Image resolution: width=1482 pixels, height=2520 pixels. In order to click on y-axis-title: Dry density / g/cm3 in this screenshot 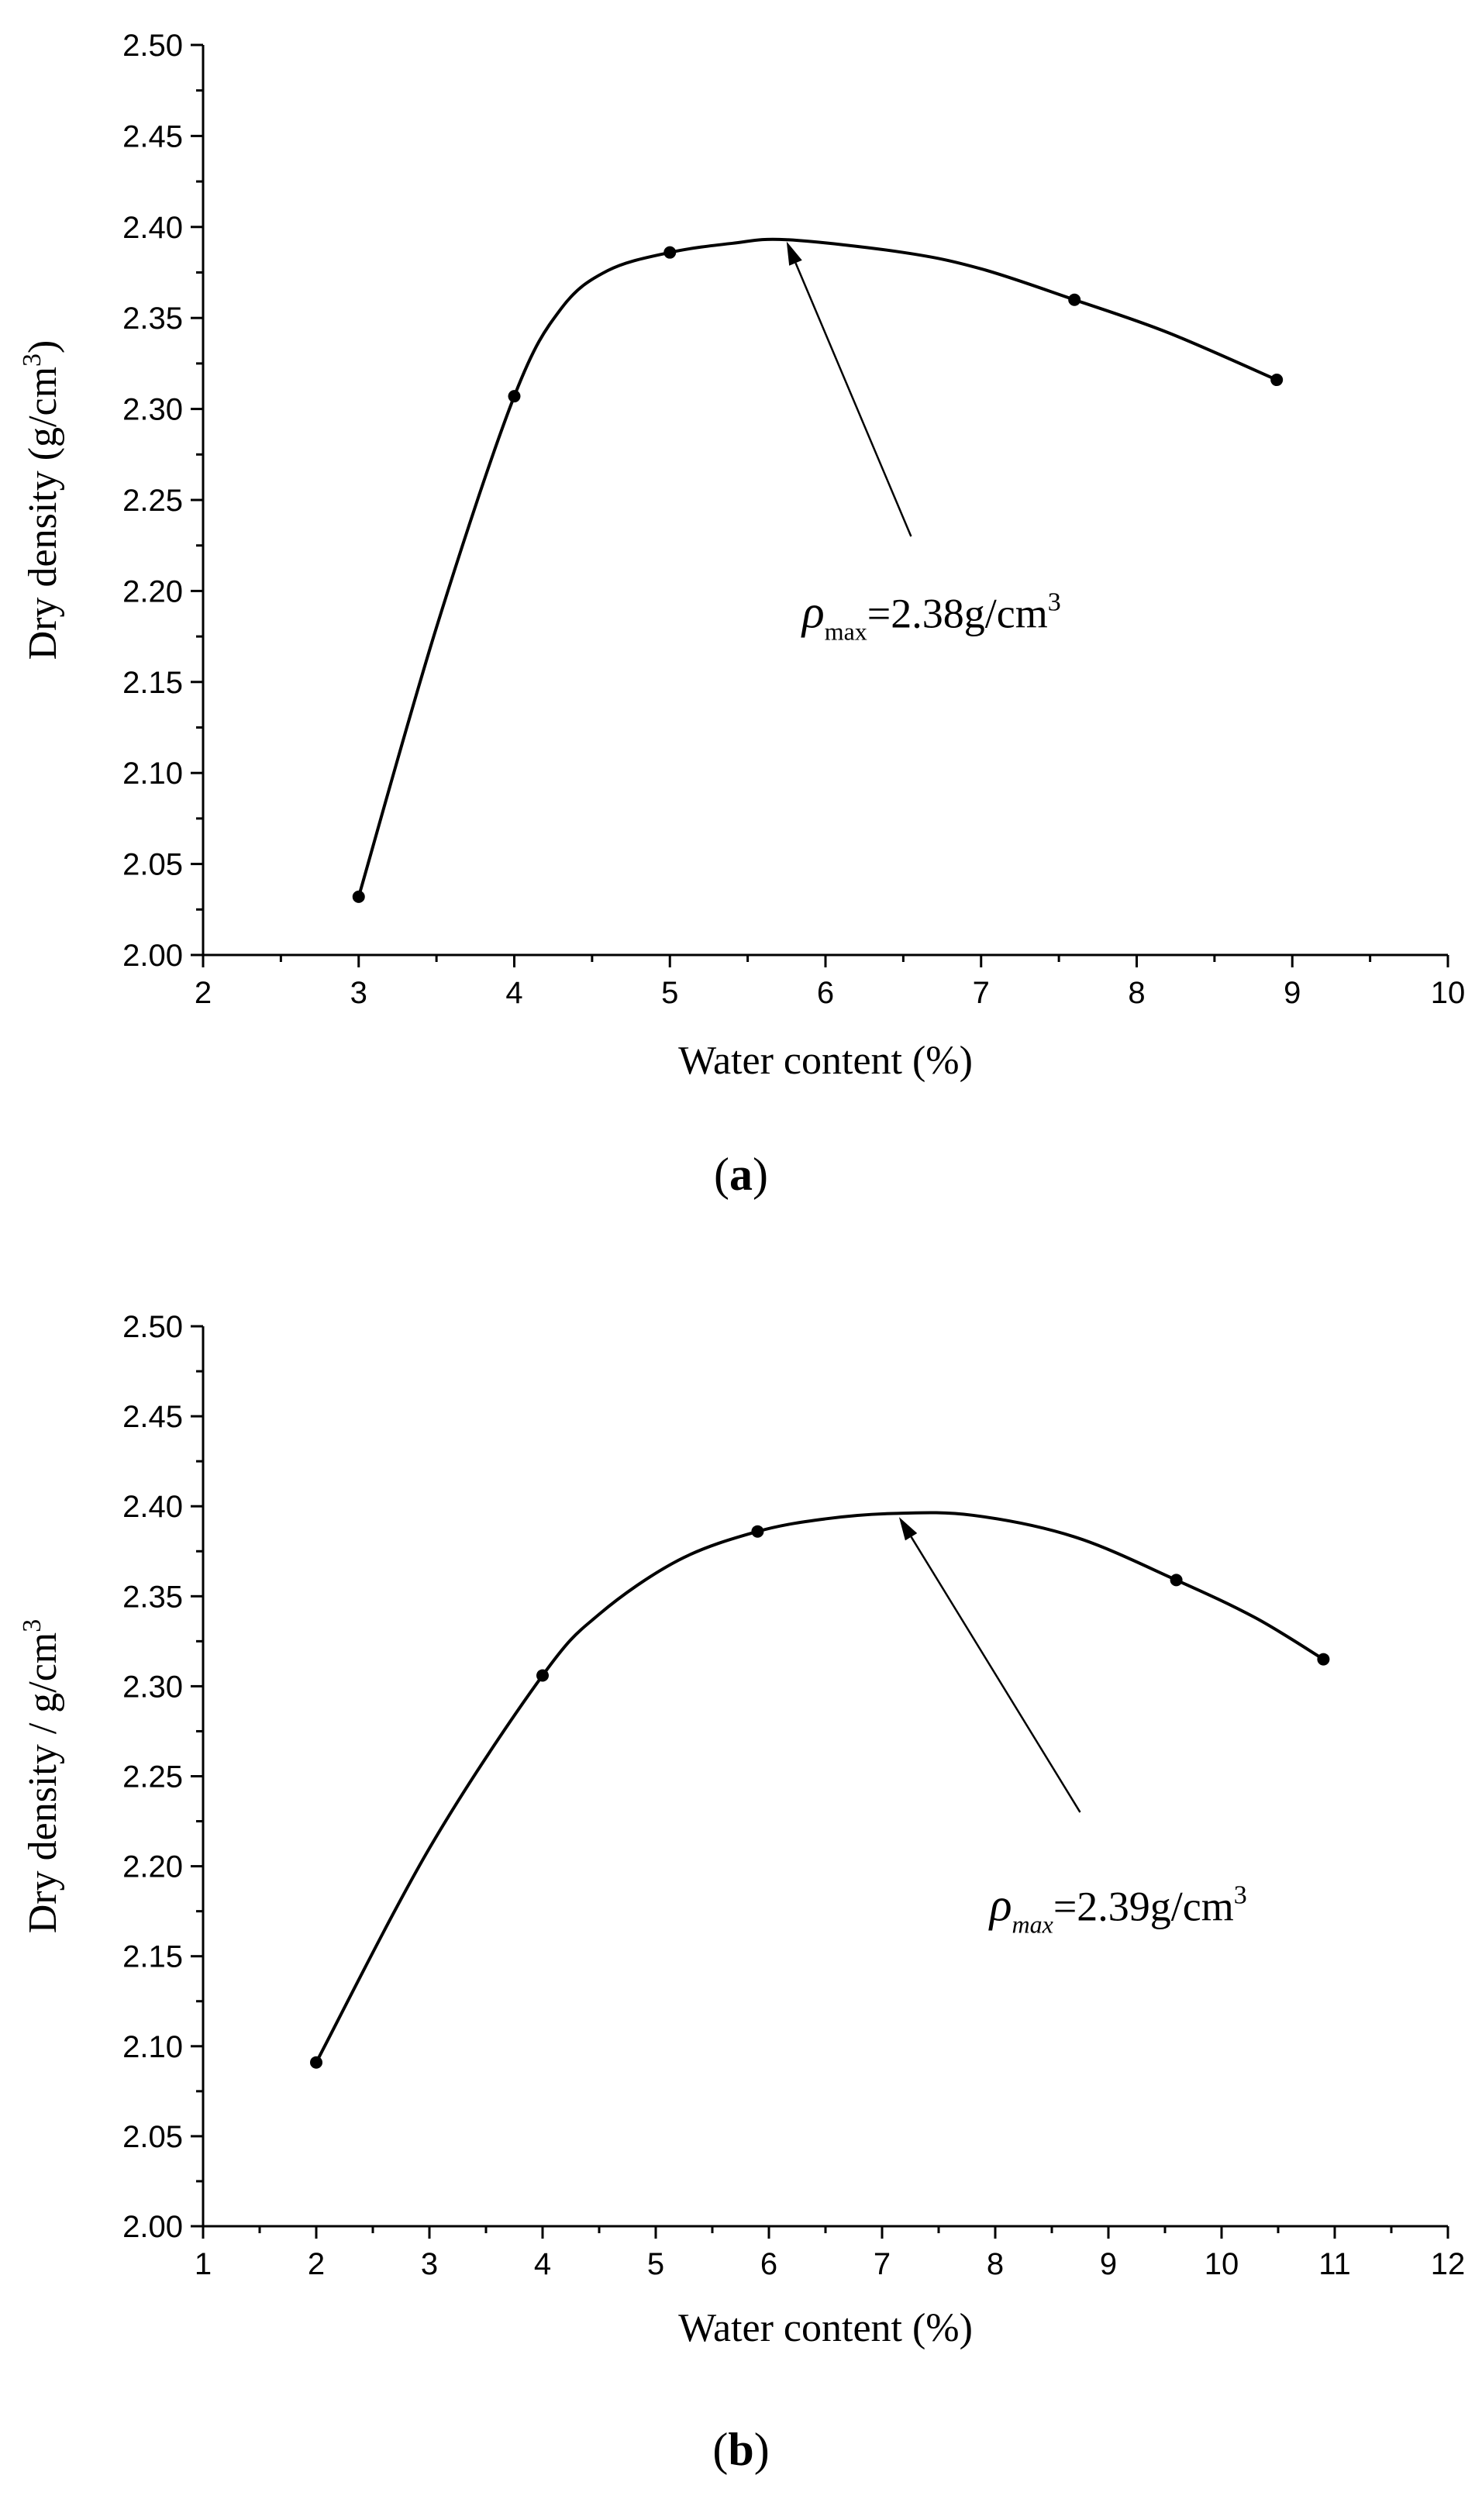, I will do `click(41, 1777)`.